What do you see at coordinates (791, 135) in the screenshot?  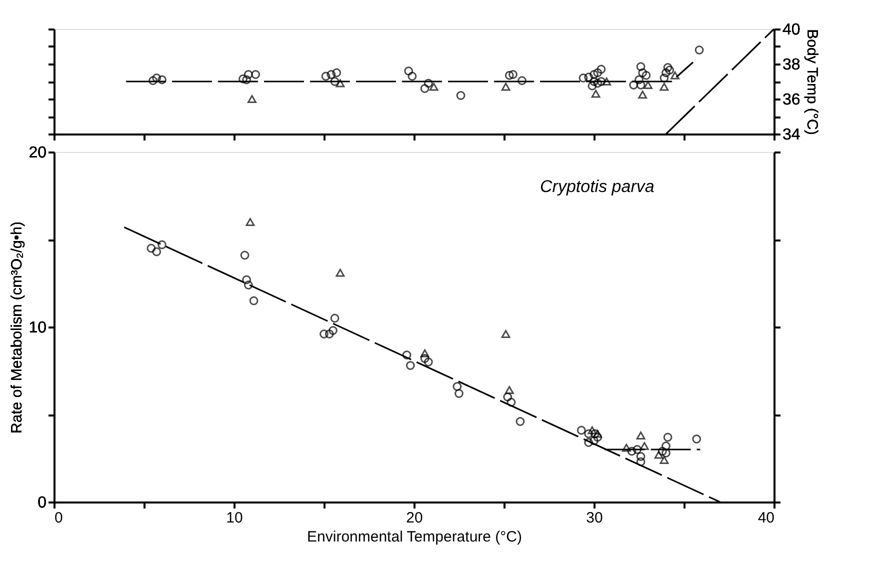 I see `y-tick-label: 34` at bounding box center [791, 135].